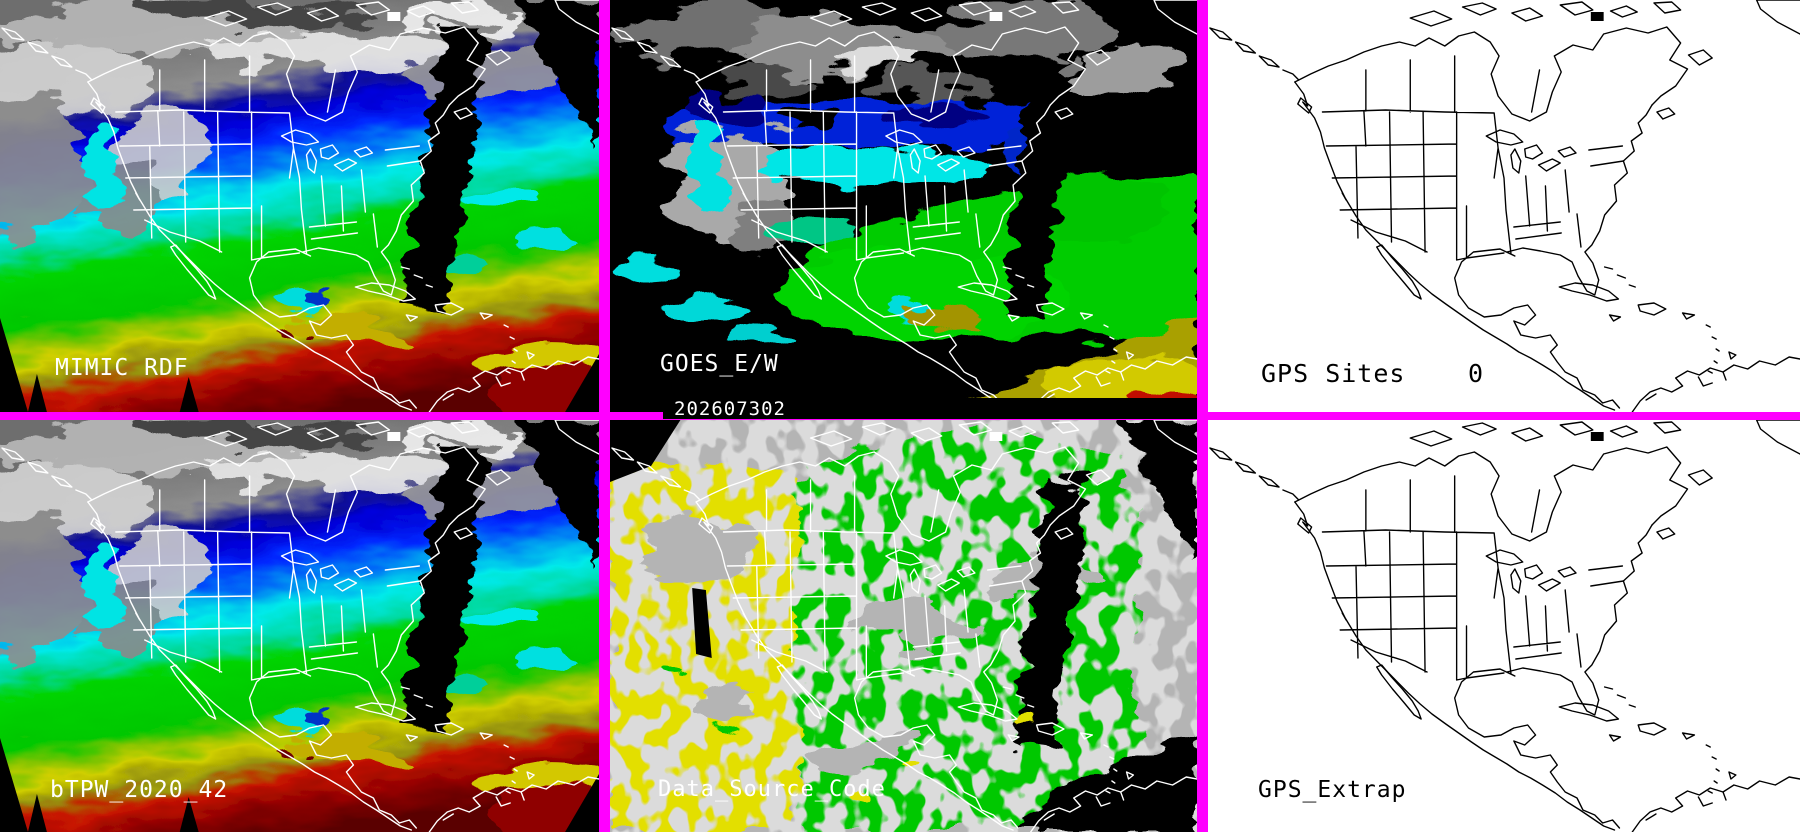  I want to click on timestamp-bar: 202607302, so click(930, 408).